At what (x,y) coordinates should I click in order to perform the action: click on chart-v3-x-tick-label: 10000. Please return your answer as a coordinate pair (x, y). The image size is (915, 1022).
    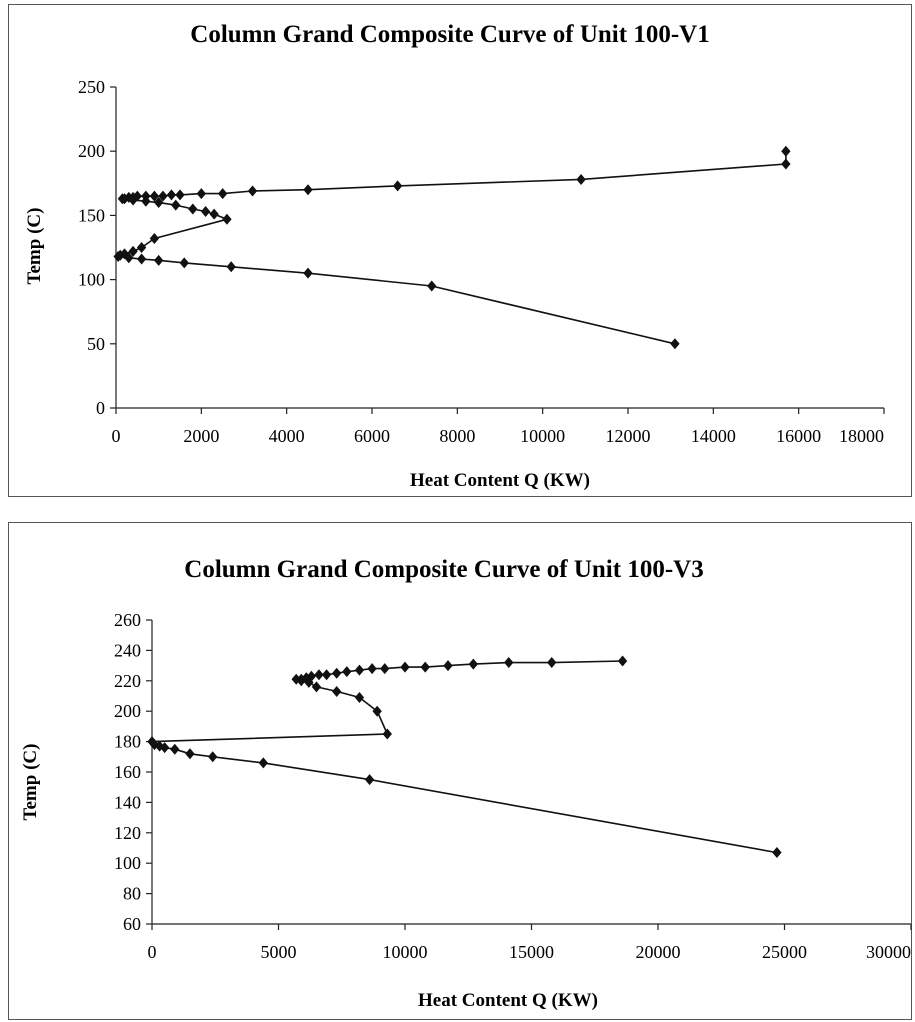
    Looking at the image, I should click on (405, 952).